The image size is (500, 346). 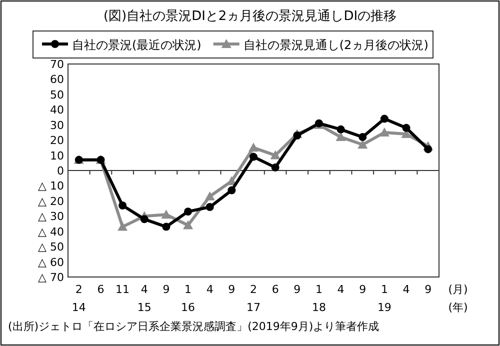 I want to click on legend-label: 自社の景況見通し(2ヵ月後の状況), so click(x=335, y=45).